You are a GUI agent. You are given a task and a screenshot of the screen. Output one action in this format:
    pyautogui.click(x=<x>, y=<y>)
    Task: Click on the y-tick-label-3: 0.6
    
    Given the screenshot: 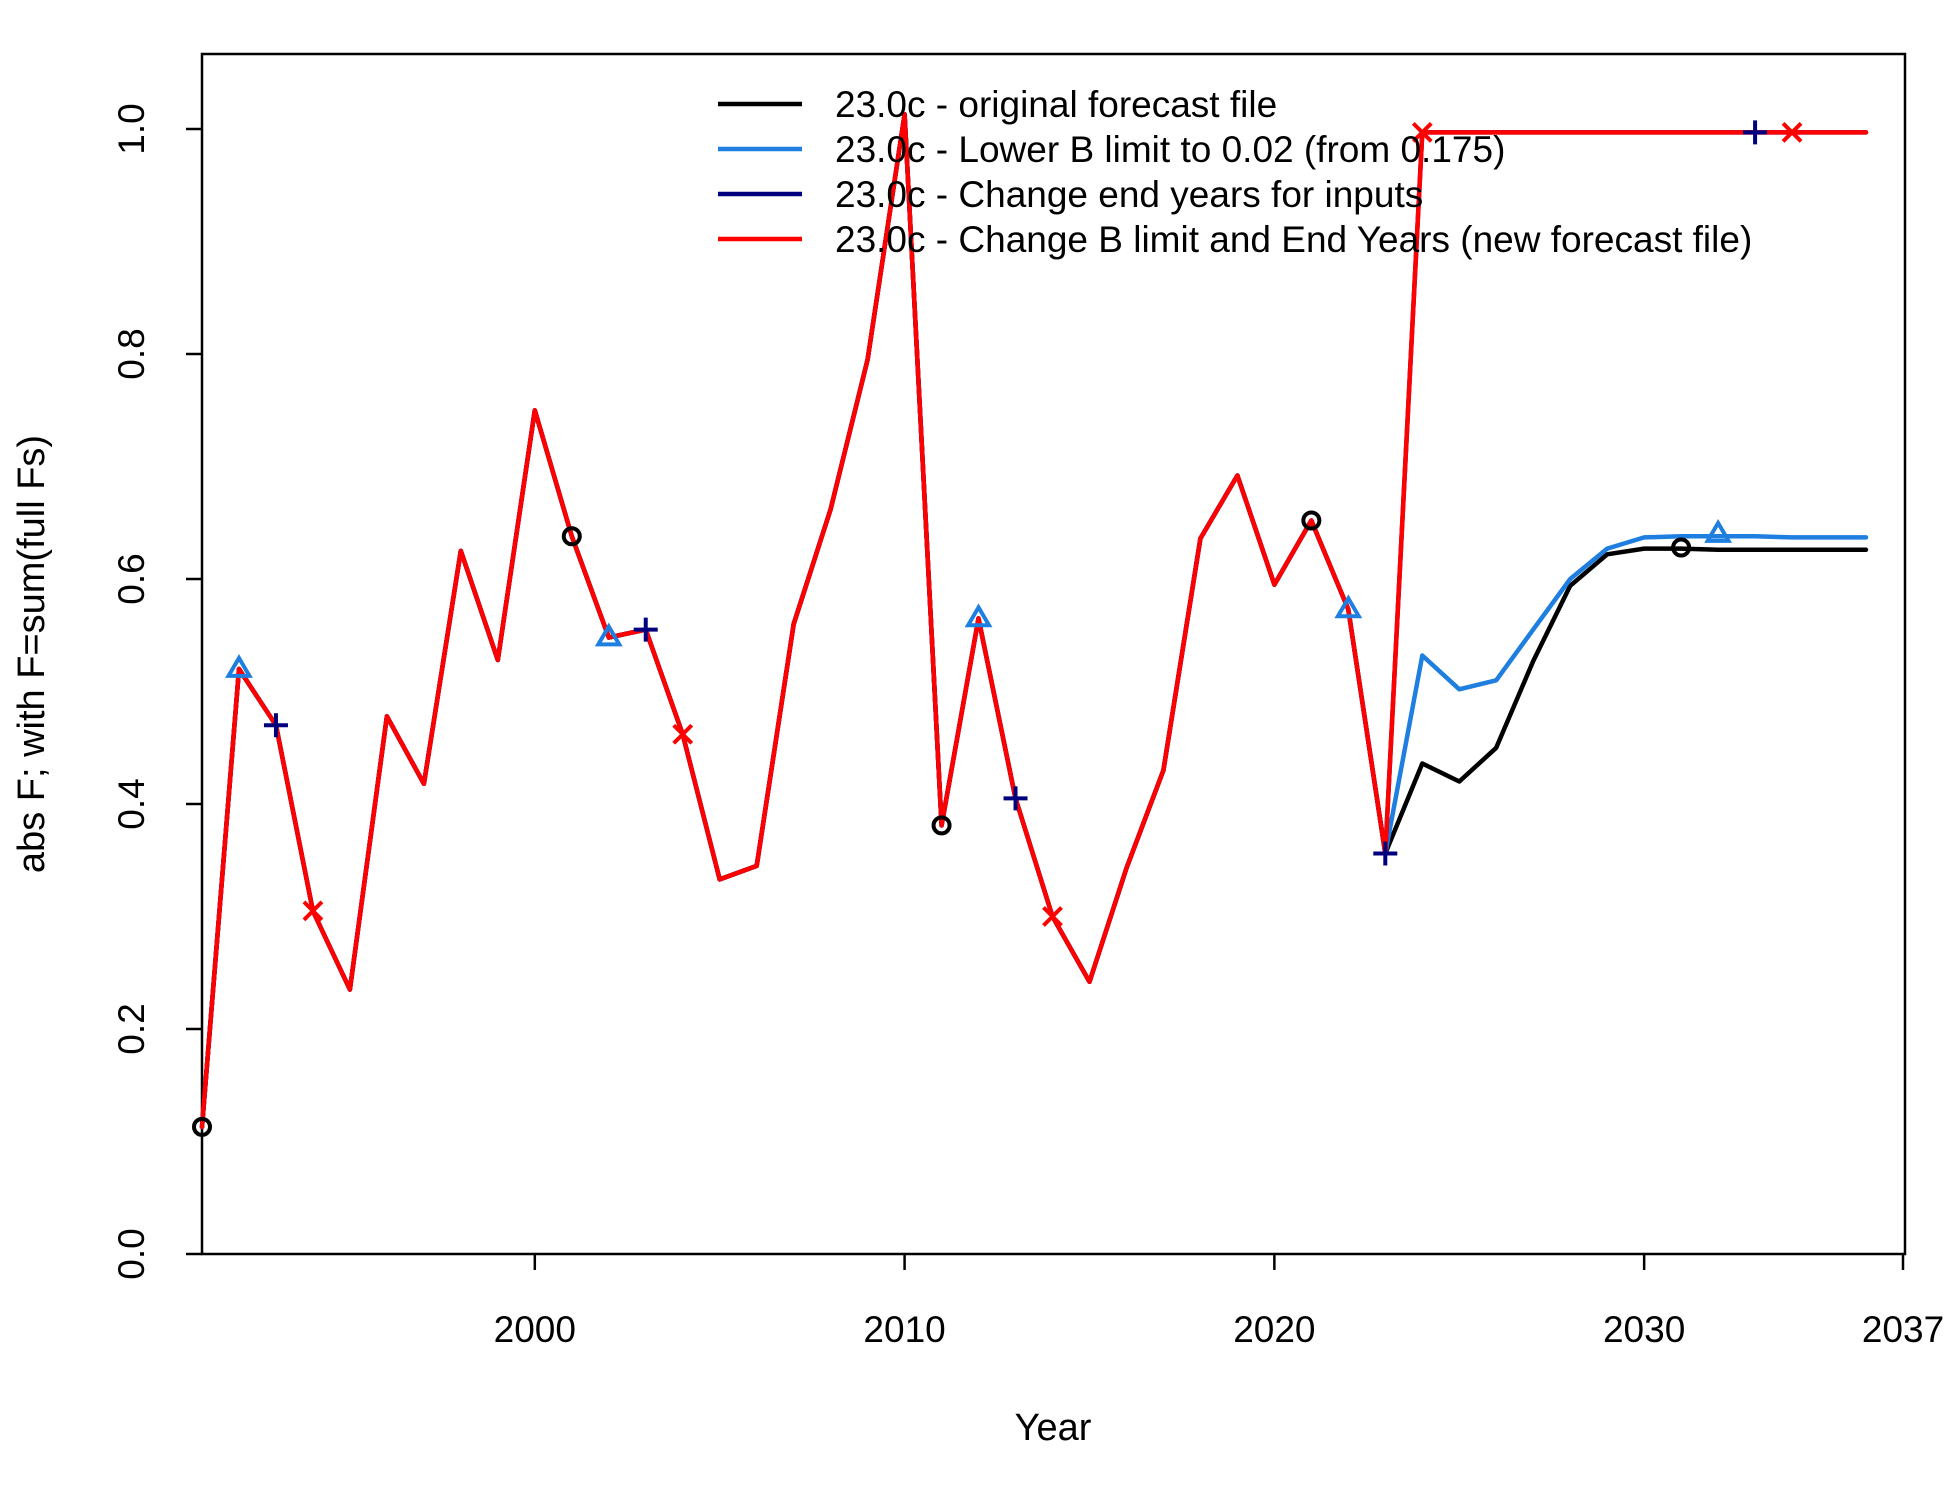 What is the action you would take?
    pyautogui.click(x=131, y=578)
    